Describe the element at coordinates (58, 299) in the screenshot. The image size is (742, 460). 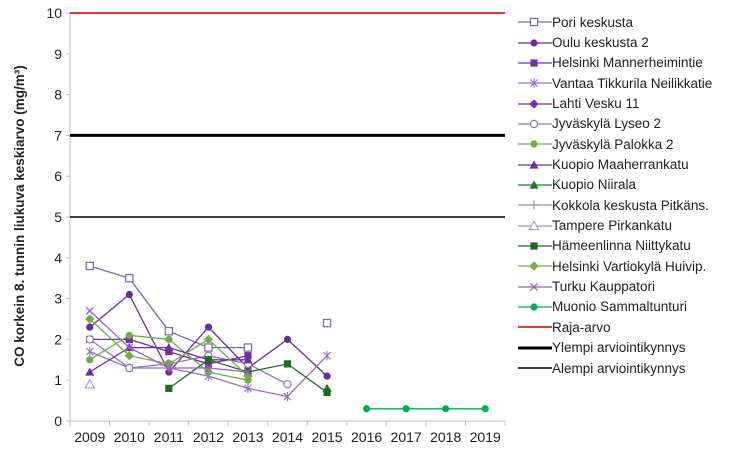
I see `y-tick-label: 3` at that location.